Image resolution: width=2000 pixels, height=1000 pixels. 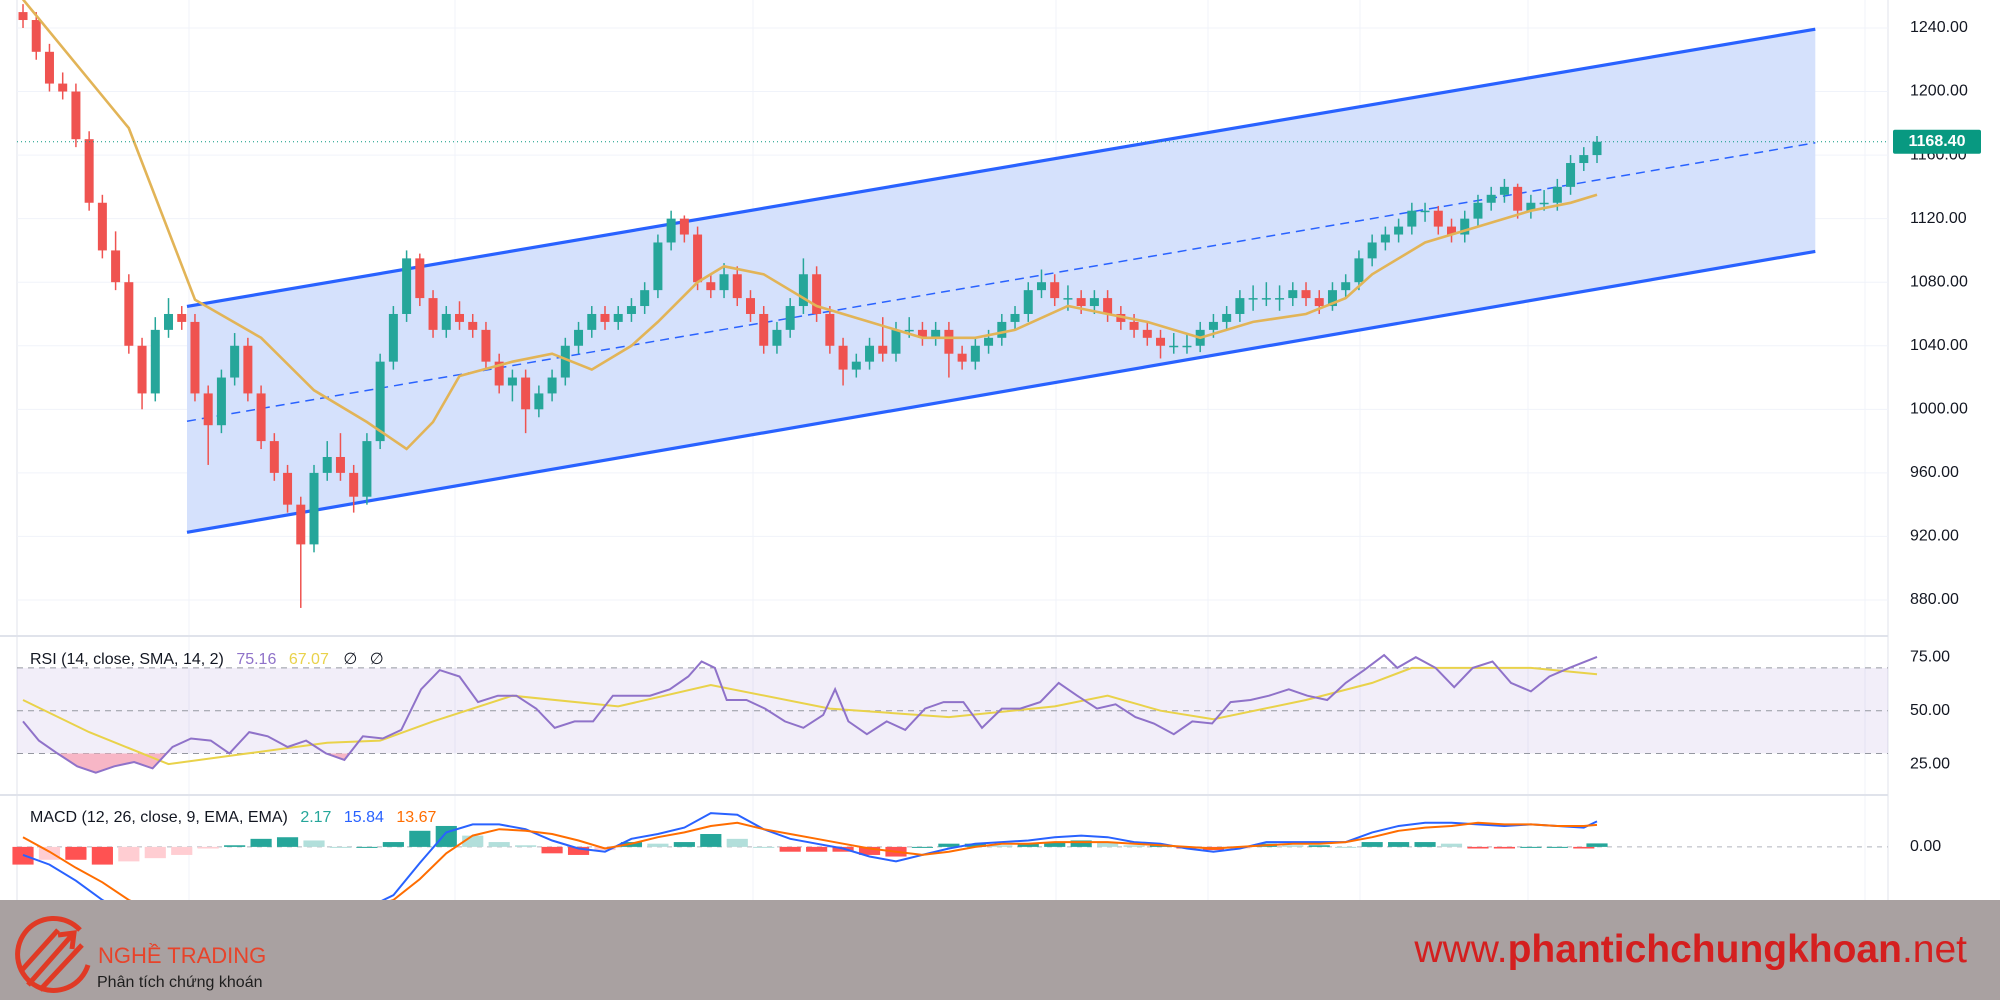 I want to click on y-tick-label: 1080.00, so click(x=1939, y=281).